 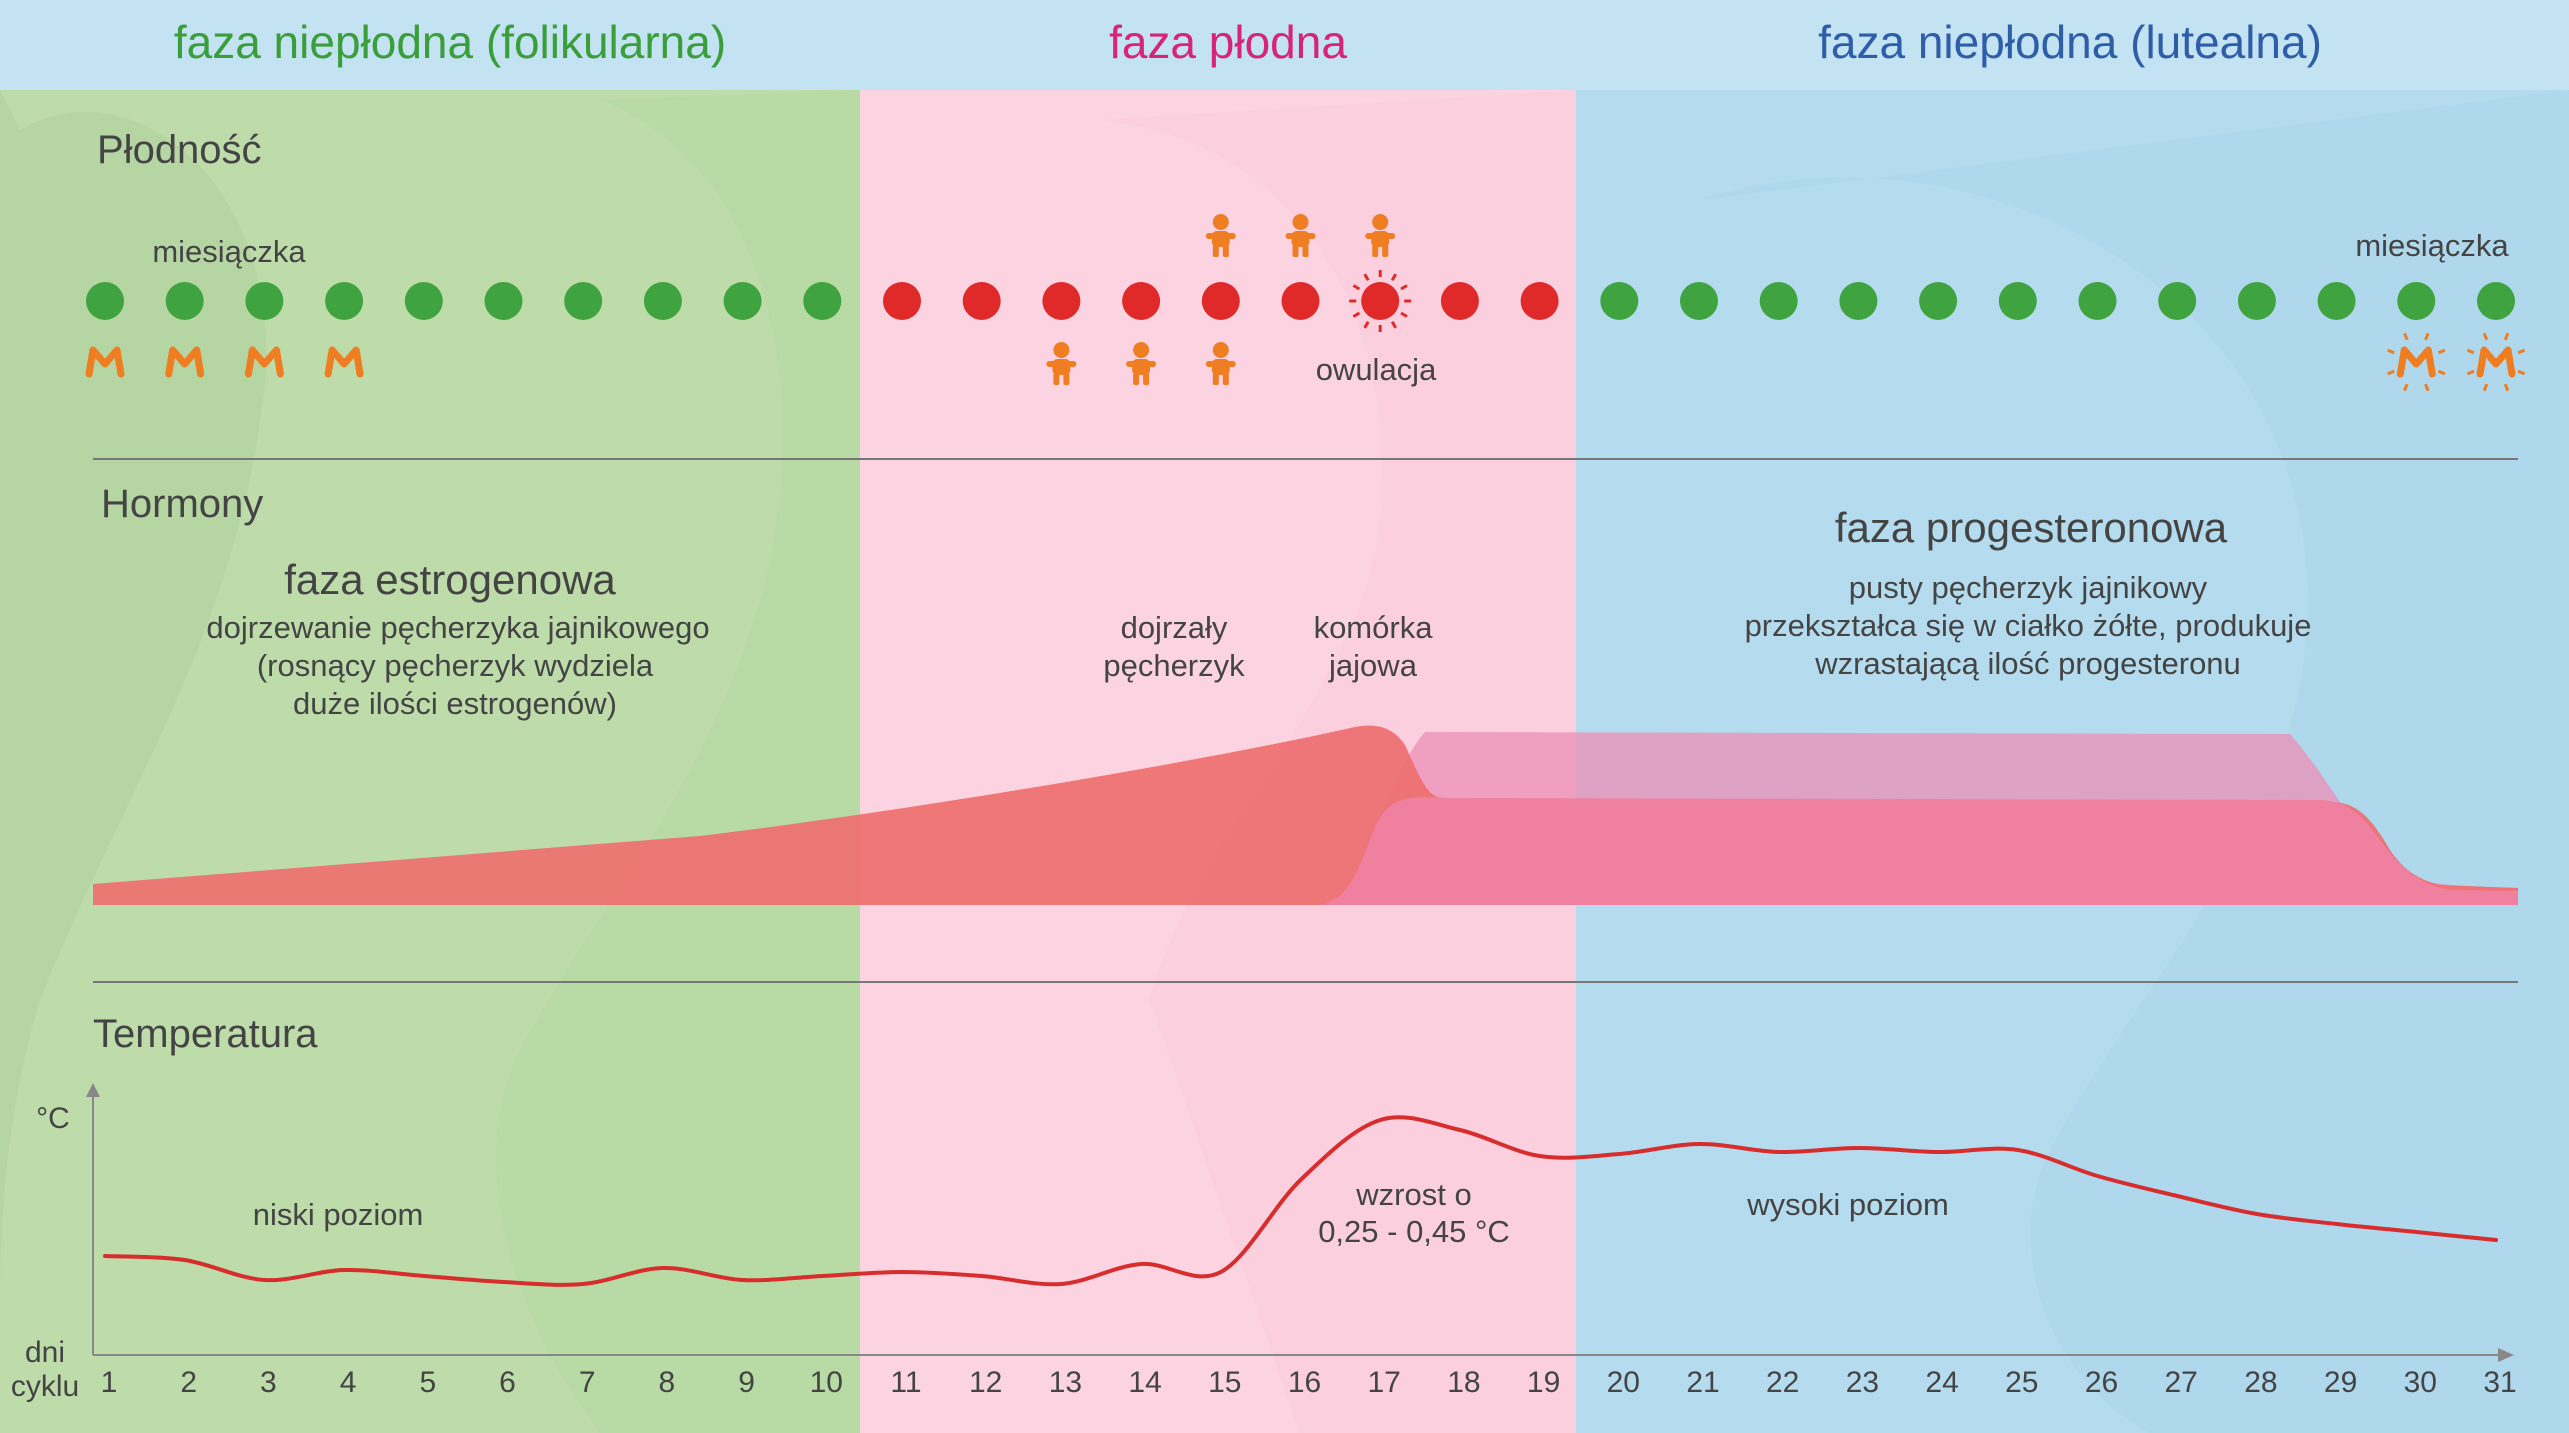 I want to click on x-tick-label: 6, so click(x=507, y=1382).